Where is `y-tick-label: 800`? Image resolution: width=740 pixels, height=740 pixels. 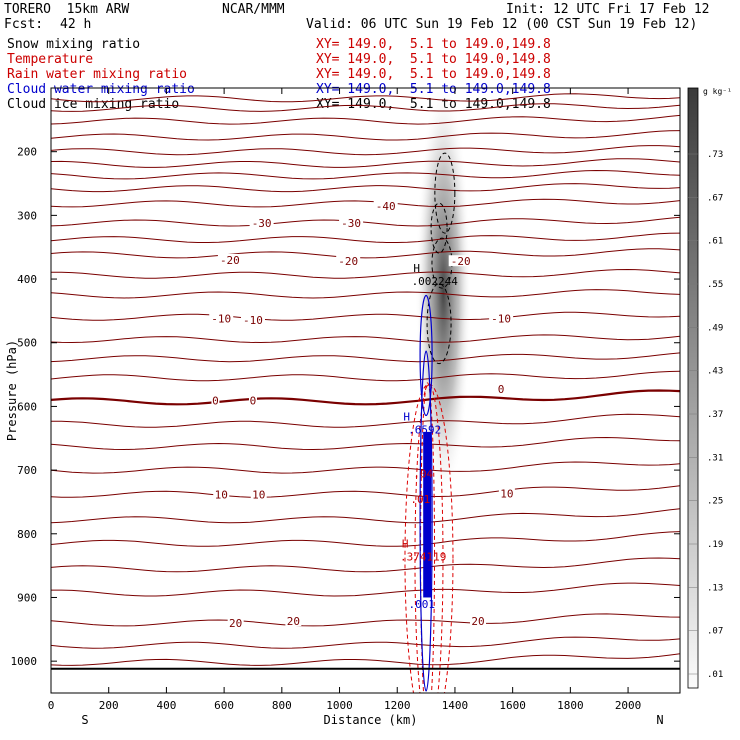 y-tick-label: 800 is located at coordinates (27, 534).